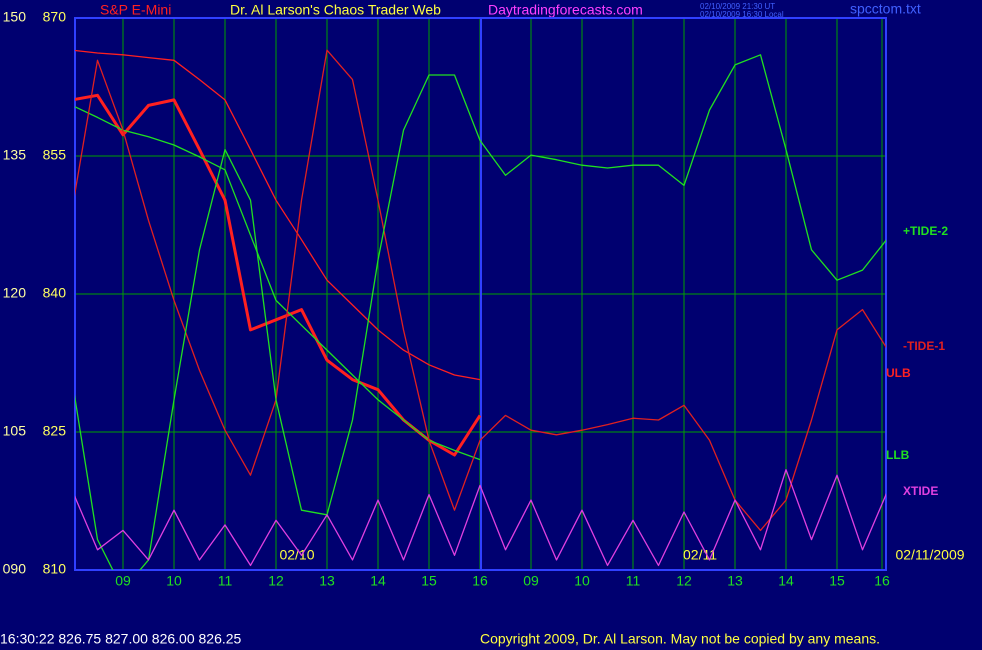  What do you see at coordinates (924, 346) in the screenshot?
I see `legend-label: -TIDE-1` at bounding box center [924, 346].